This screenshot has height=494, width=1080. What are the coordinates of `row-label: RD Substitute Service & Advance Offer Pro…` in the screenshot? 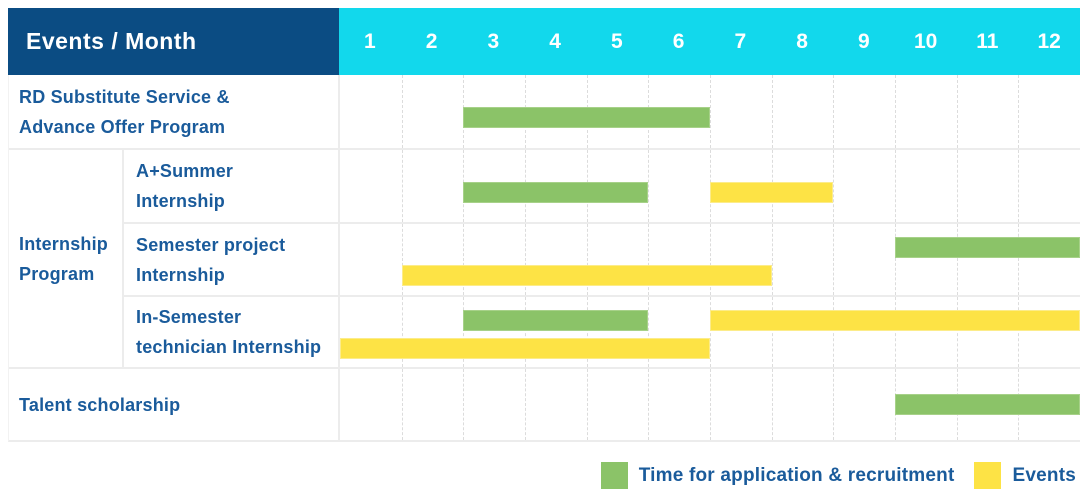 It's located at (174, 111).